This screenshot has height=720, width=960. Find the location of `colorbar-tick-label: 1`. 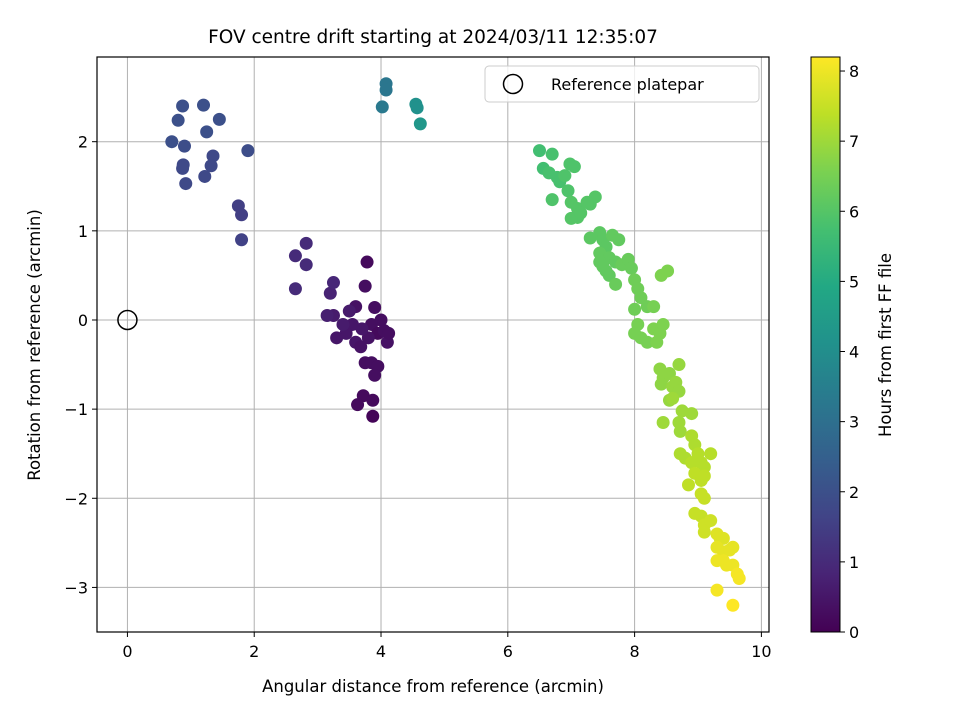

colorbar-tick-label: 1 is located at coordinates (854, 562).